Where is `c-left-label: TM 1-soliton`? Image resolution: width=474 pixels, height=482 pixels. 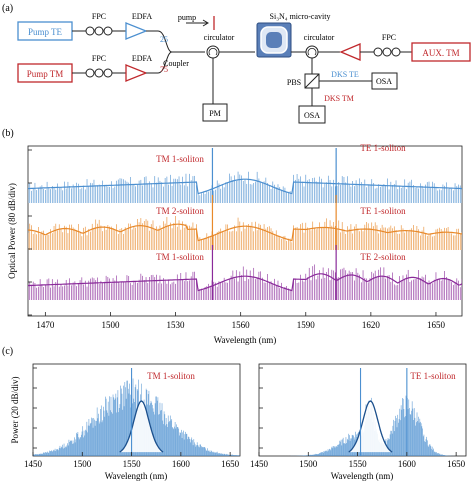 c-left-label: TM 1-soliton is located at coordinates (171, 376).